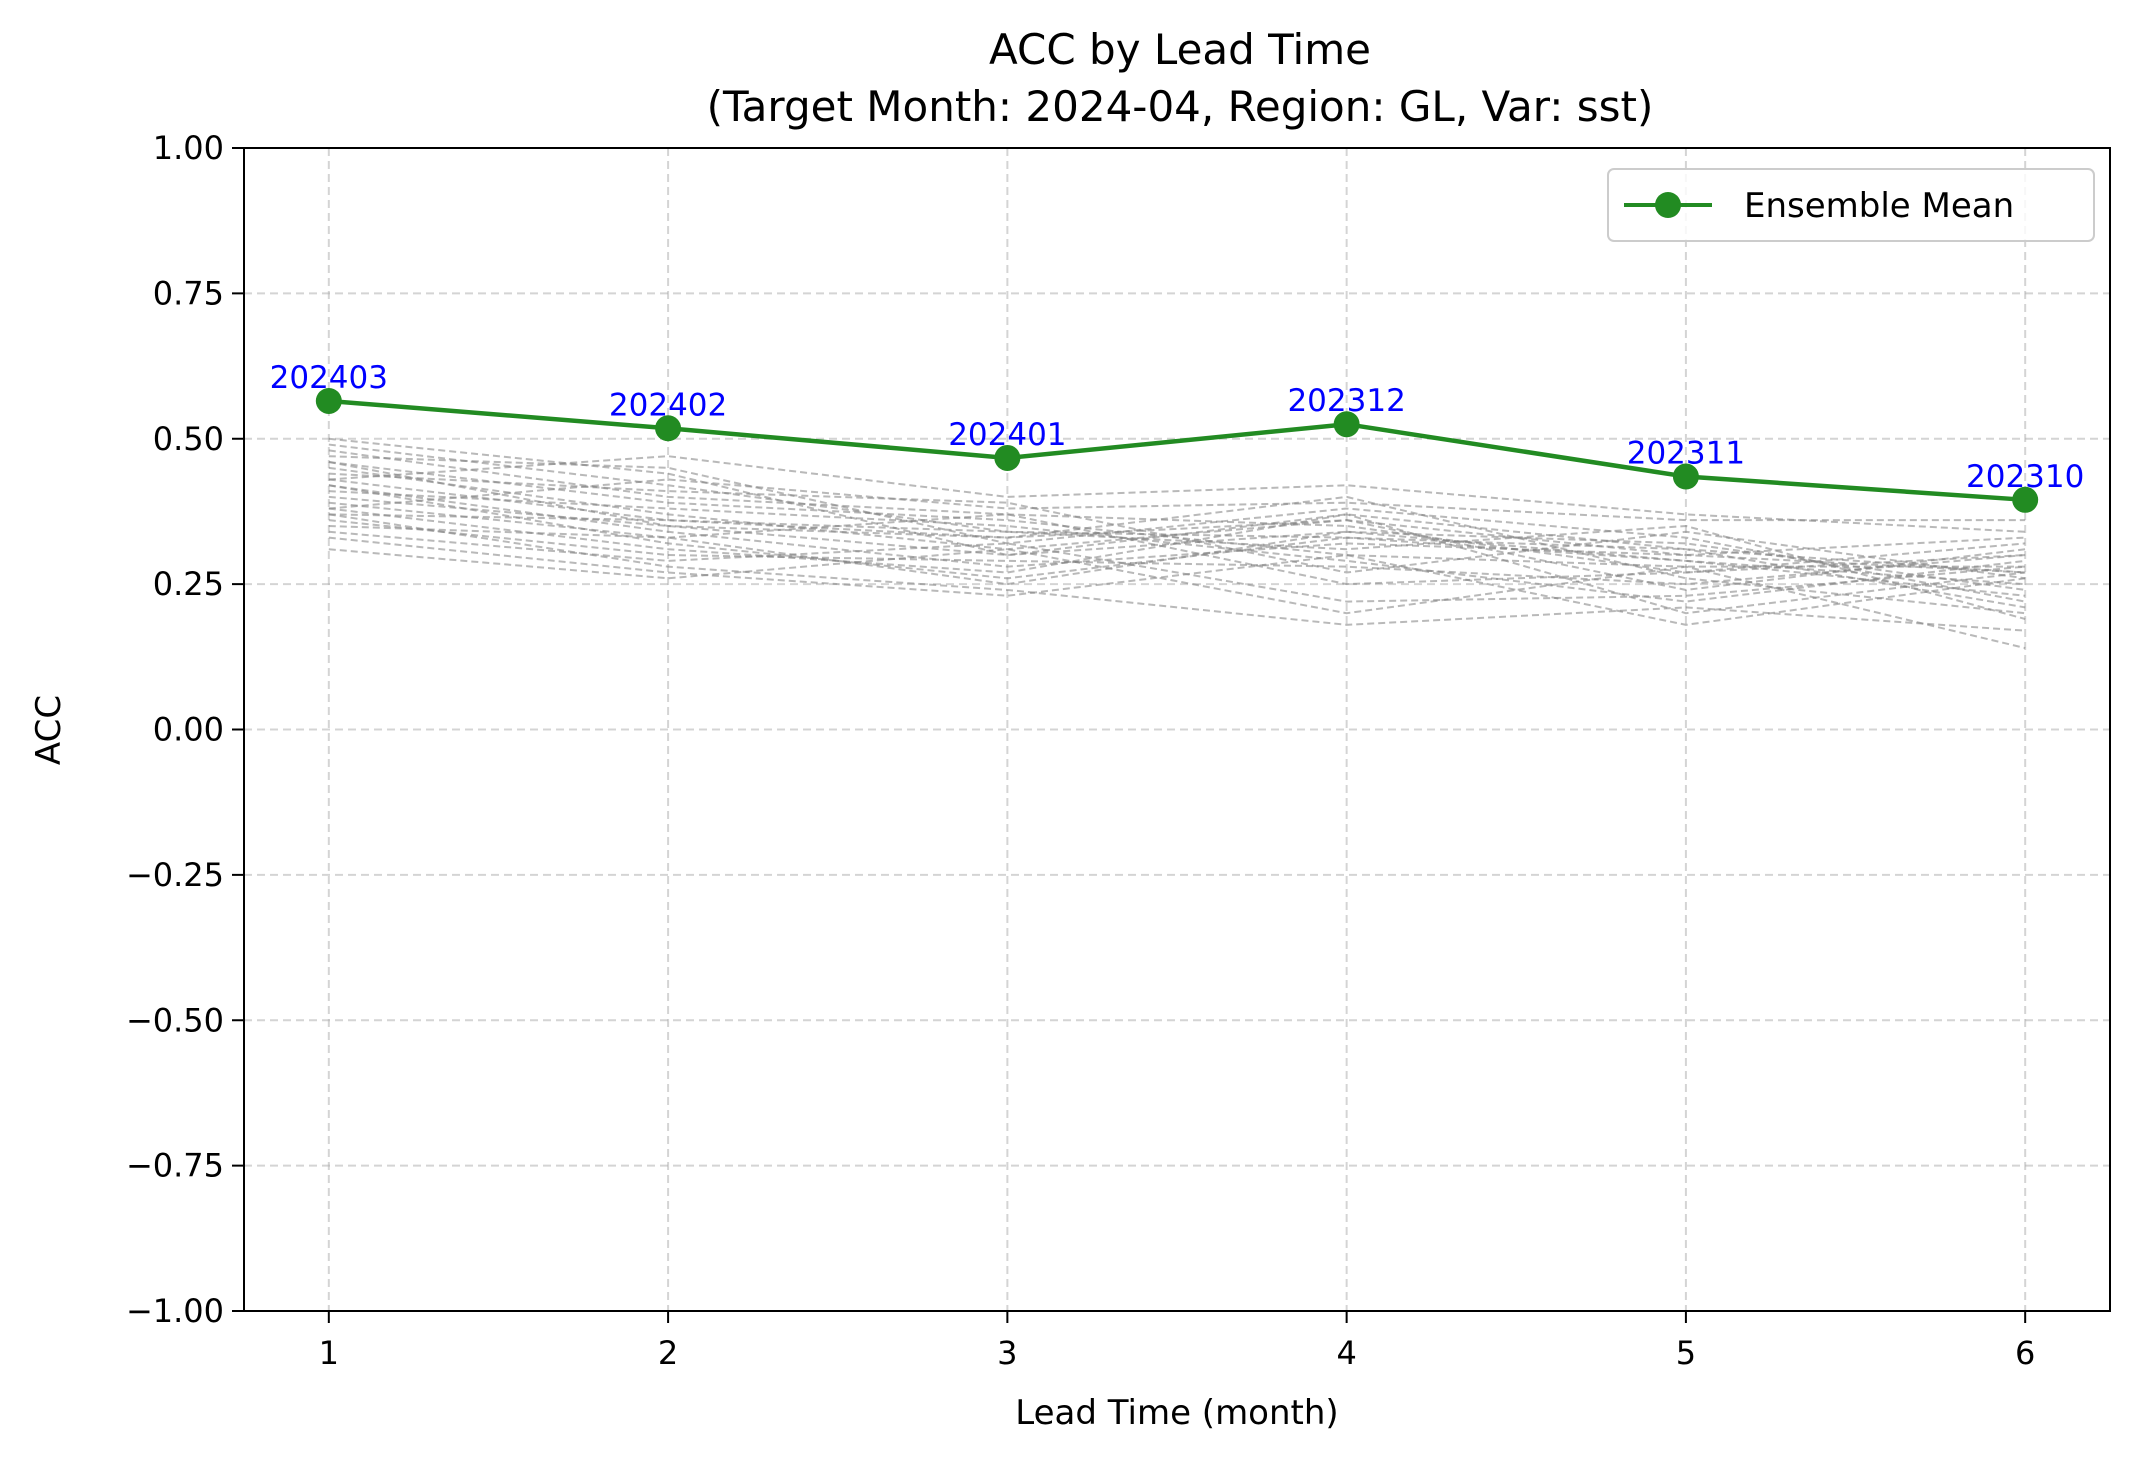 Image resolution: width=2133 pixels, height=1459 pixels. I want to click on legend: Ensemble Mean, so click(1851, 205).